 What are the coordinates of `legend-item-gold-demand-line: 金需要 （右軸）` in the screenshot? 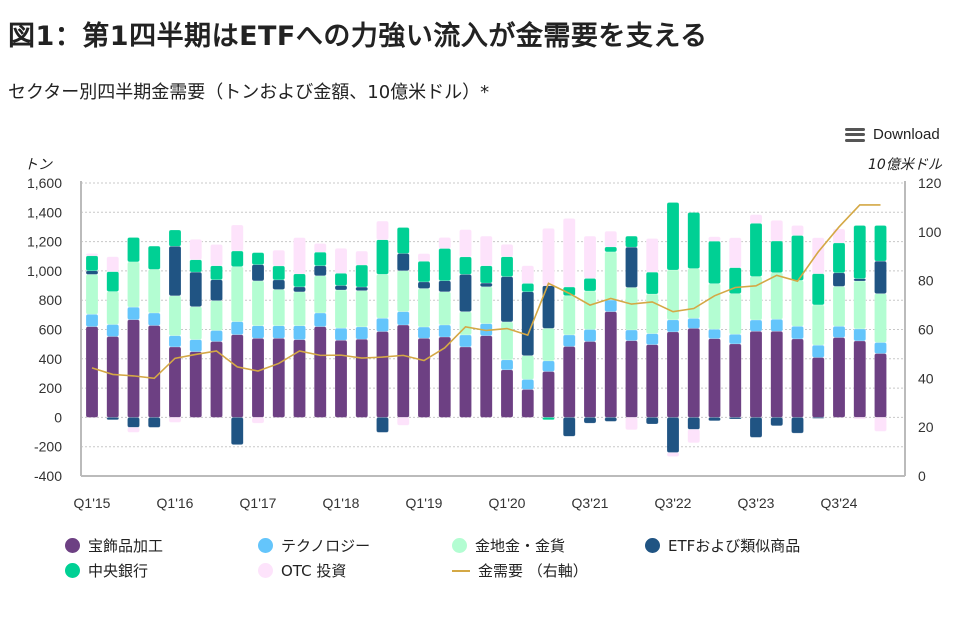 It's located at (520, 570).